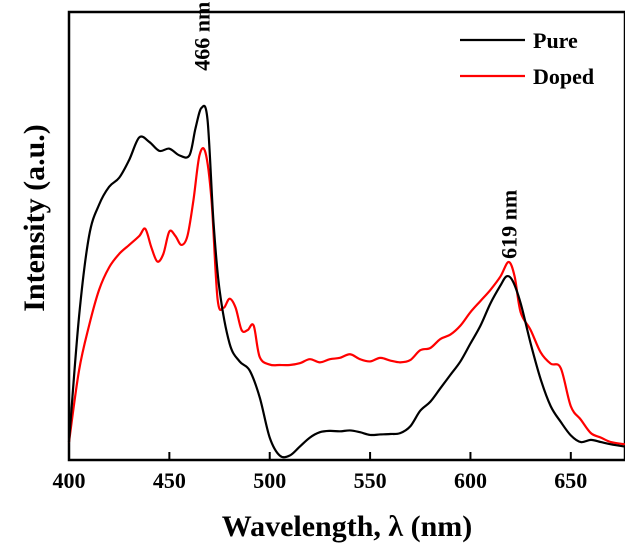 The height and width of the screenshot is (544, 625). What do you see at coordinates (555, 40) in the screenshot?
I see `legend-label: Pure` at bounding box center [555, 40].